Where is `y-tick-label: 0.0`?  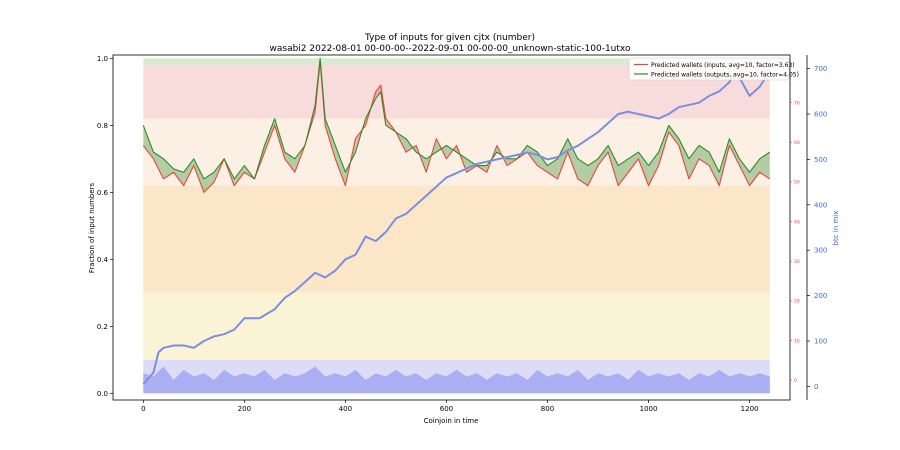
y-tick-label: 0.0 is located at coordinates (102, 394).